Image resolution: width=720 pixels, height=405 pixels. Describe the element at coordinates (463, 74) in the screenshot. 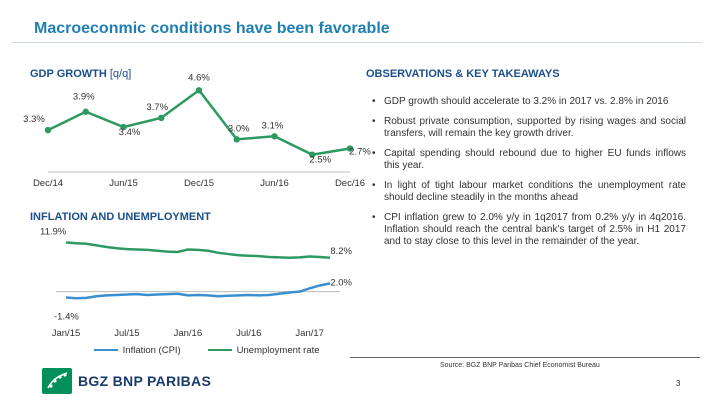

I see `observations-heading: OBSERVATIONS & KEY TAKEAWAYS` at that location.